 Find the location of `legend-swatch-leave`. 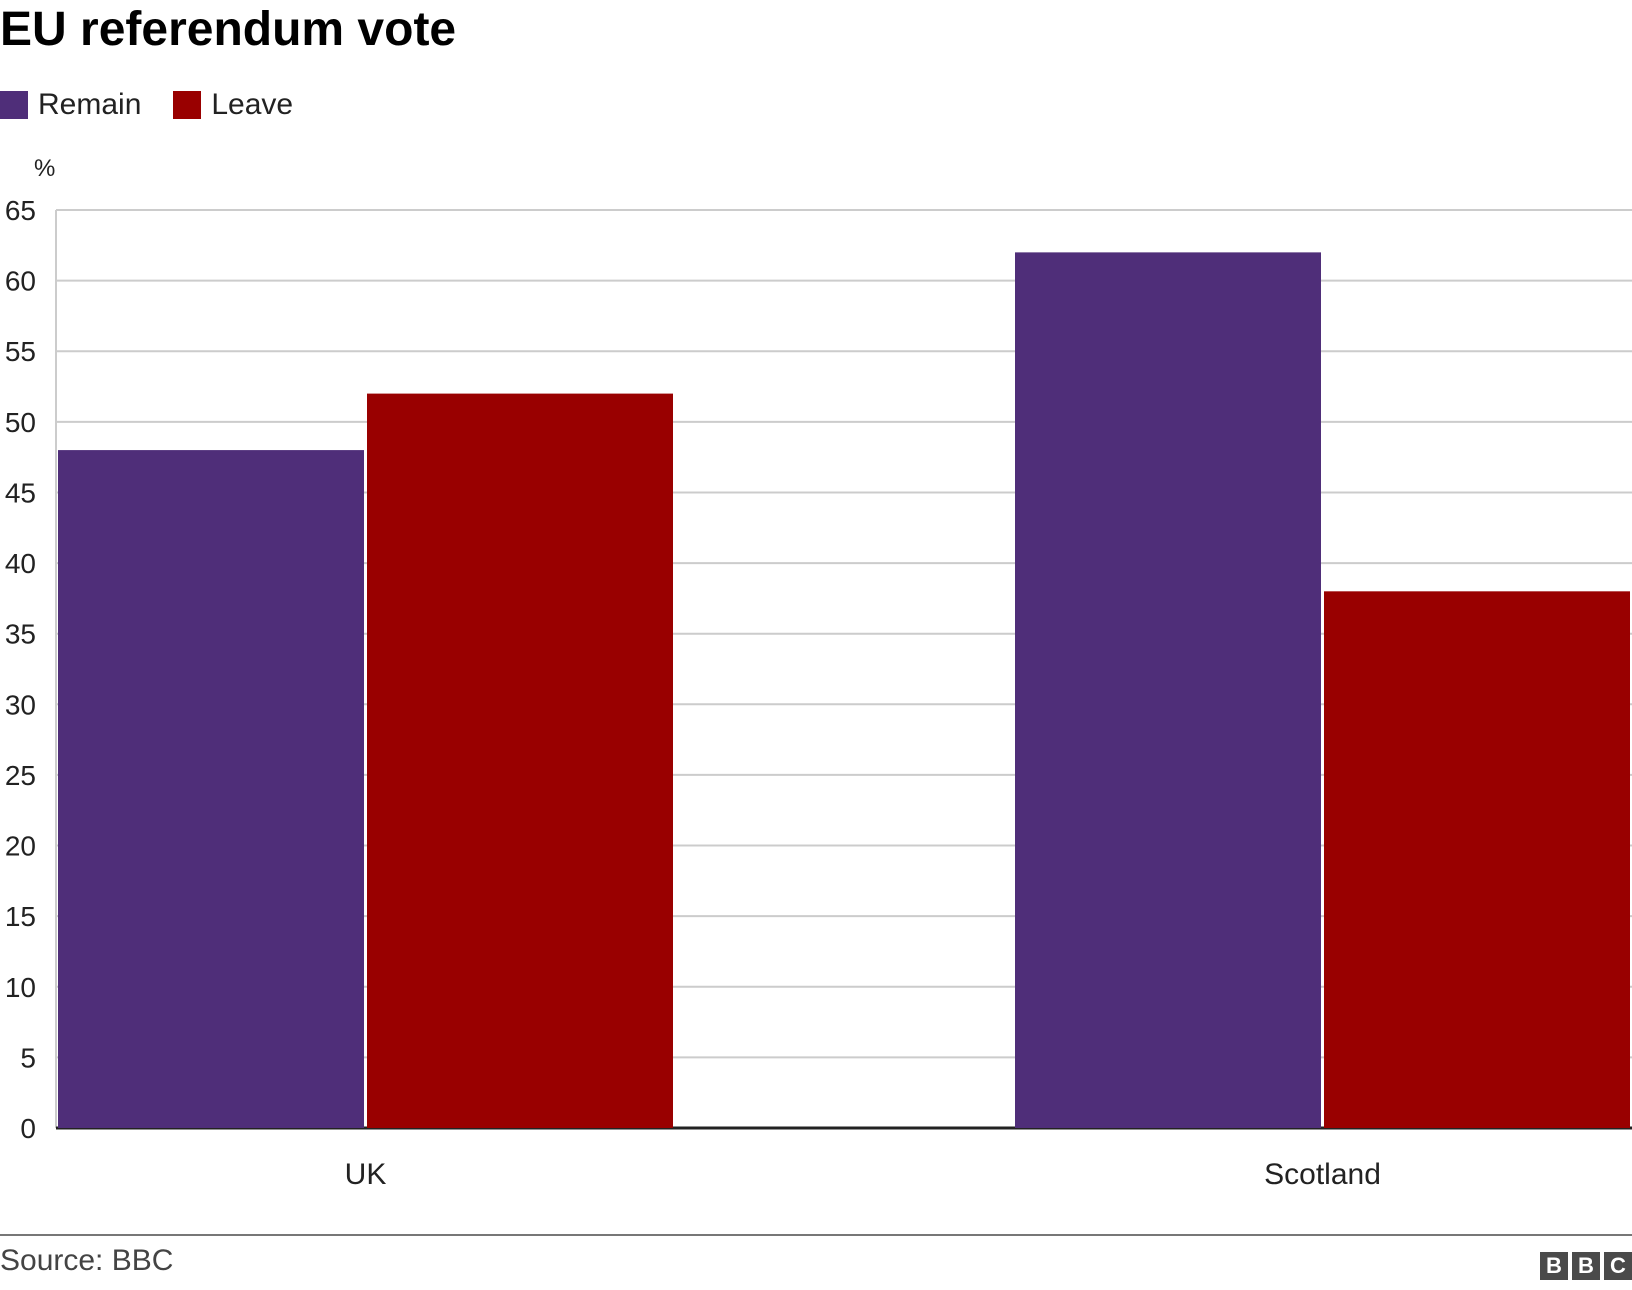

legend-swatch-leave is located at coordinates (187, 105).